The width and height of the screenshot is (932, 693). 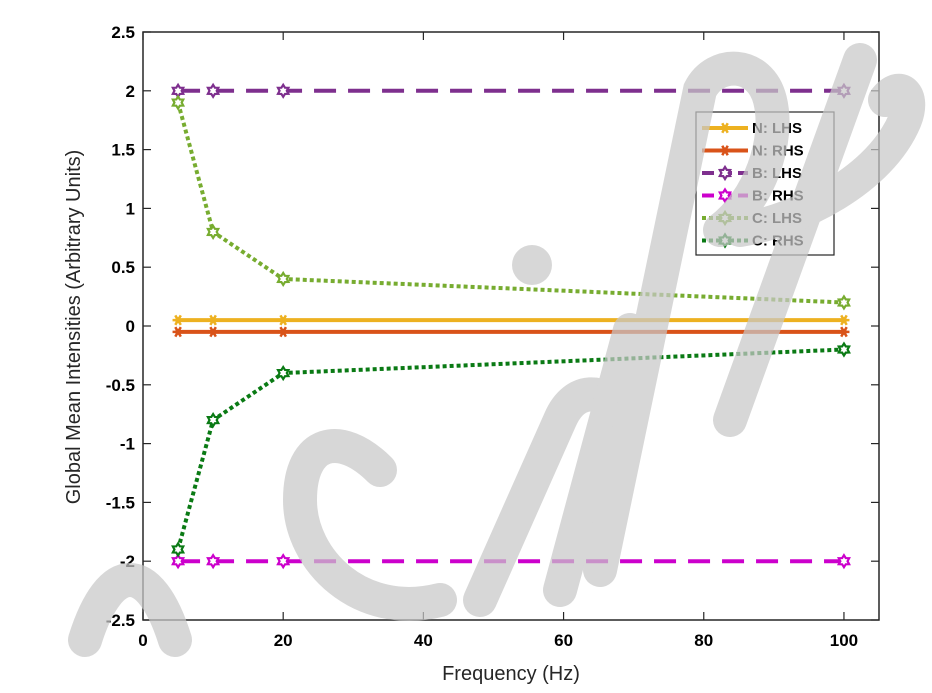 What do you see at coordinates (423, 640) in the screenshot?
I see `x-tick-label: 40` at bounding box center [423, 640].